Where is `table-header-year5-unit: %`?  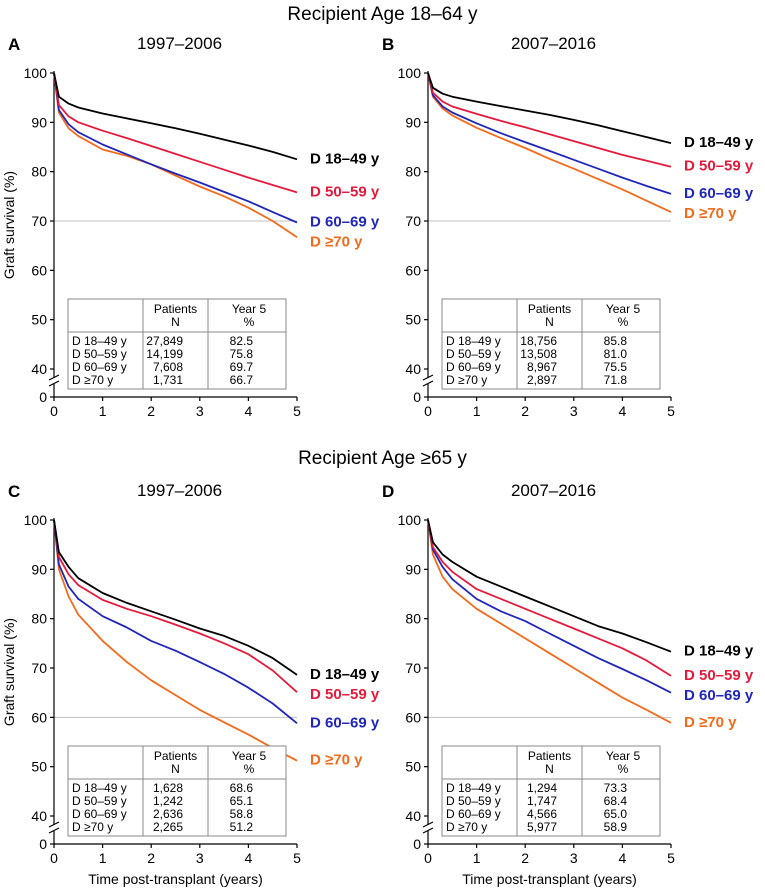 table-header-year5-unit: % is located at coordinates (249, 769).